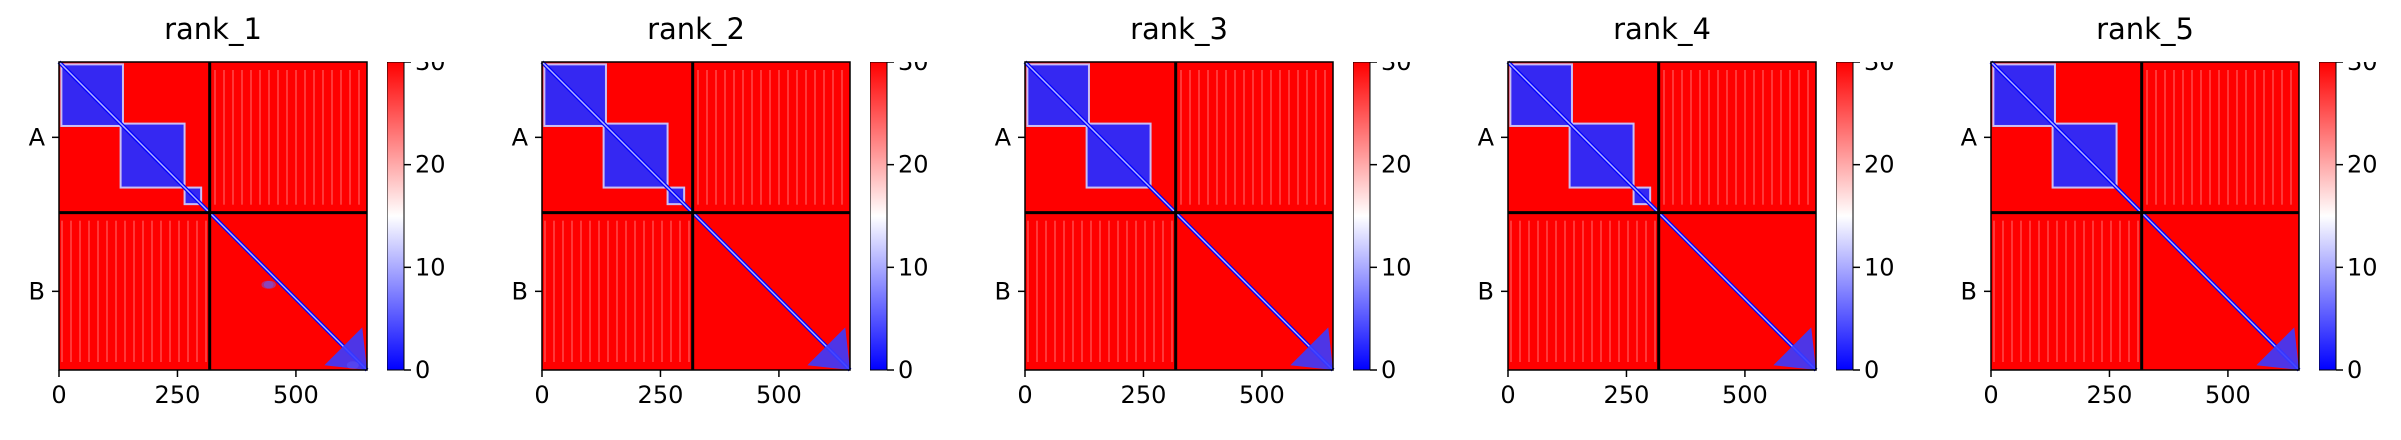 This screenshot has height=440, width=2401. I want to click on pae-heatmap-rank_5: 0 250 500 A B, so click(2131, 234).